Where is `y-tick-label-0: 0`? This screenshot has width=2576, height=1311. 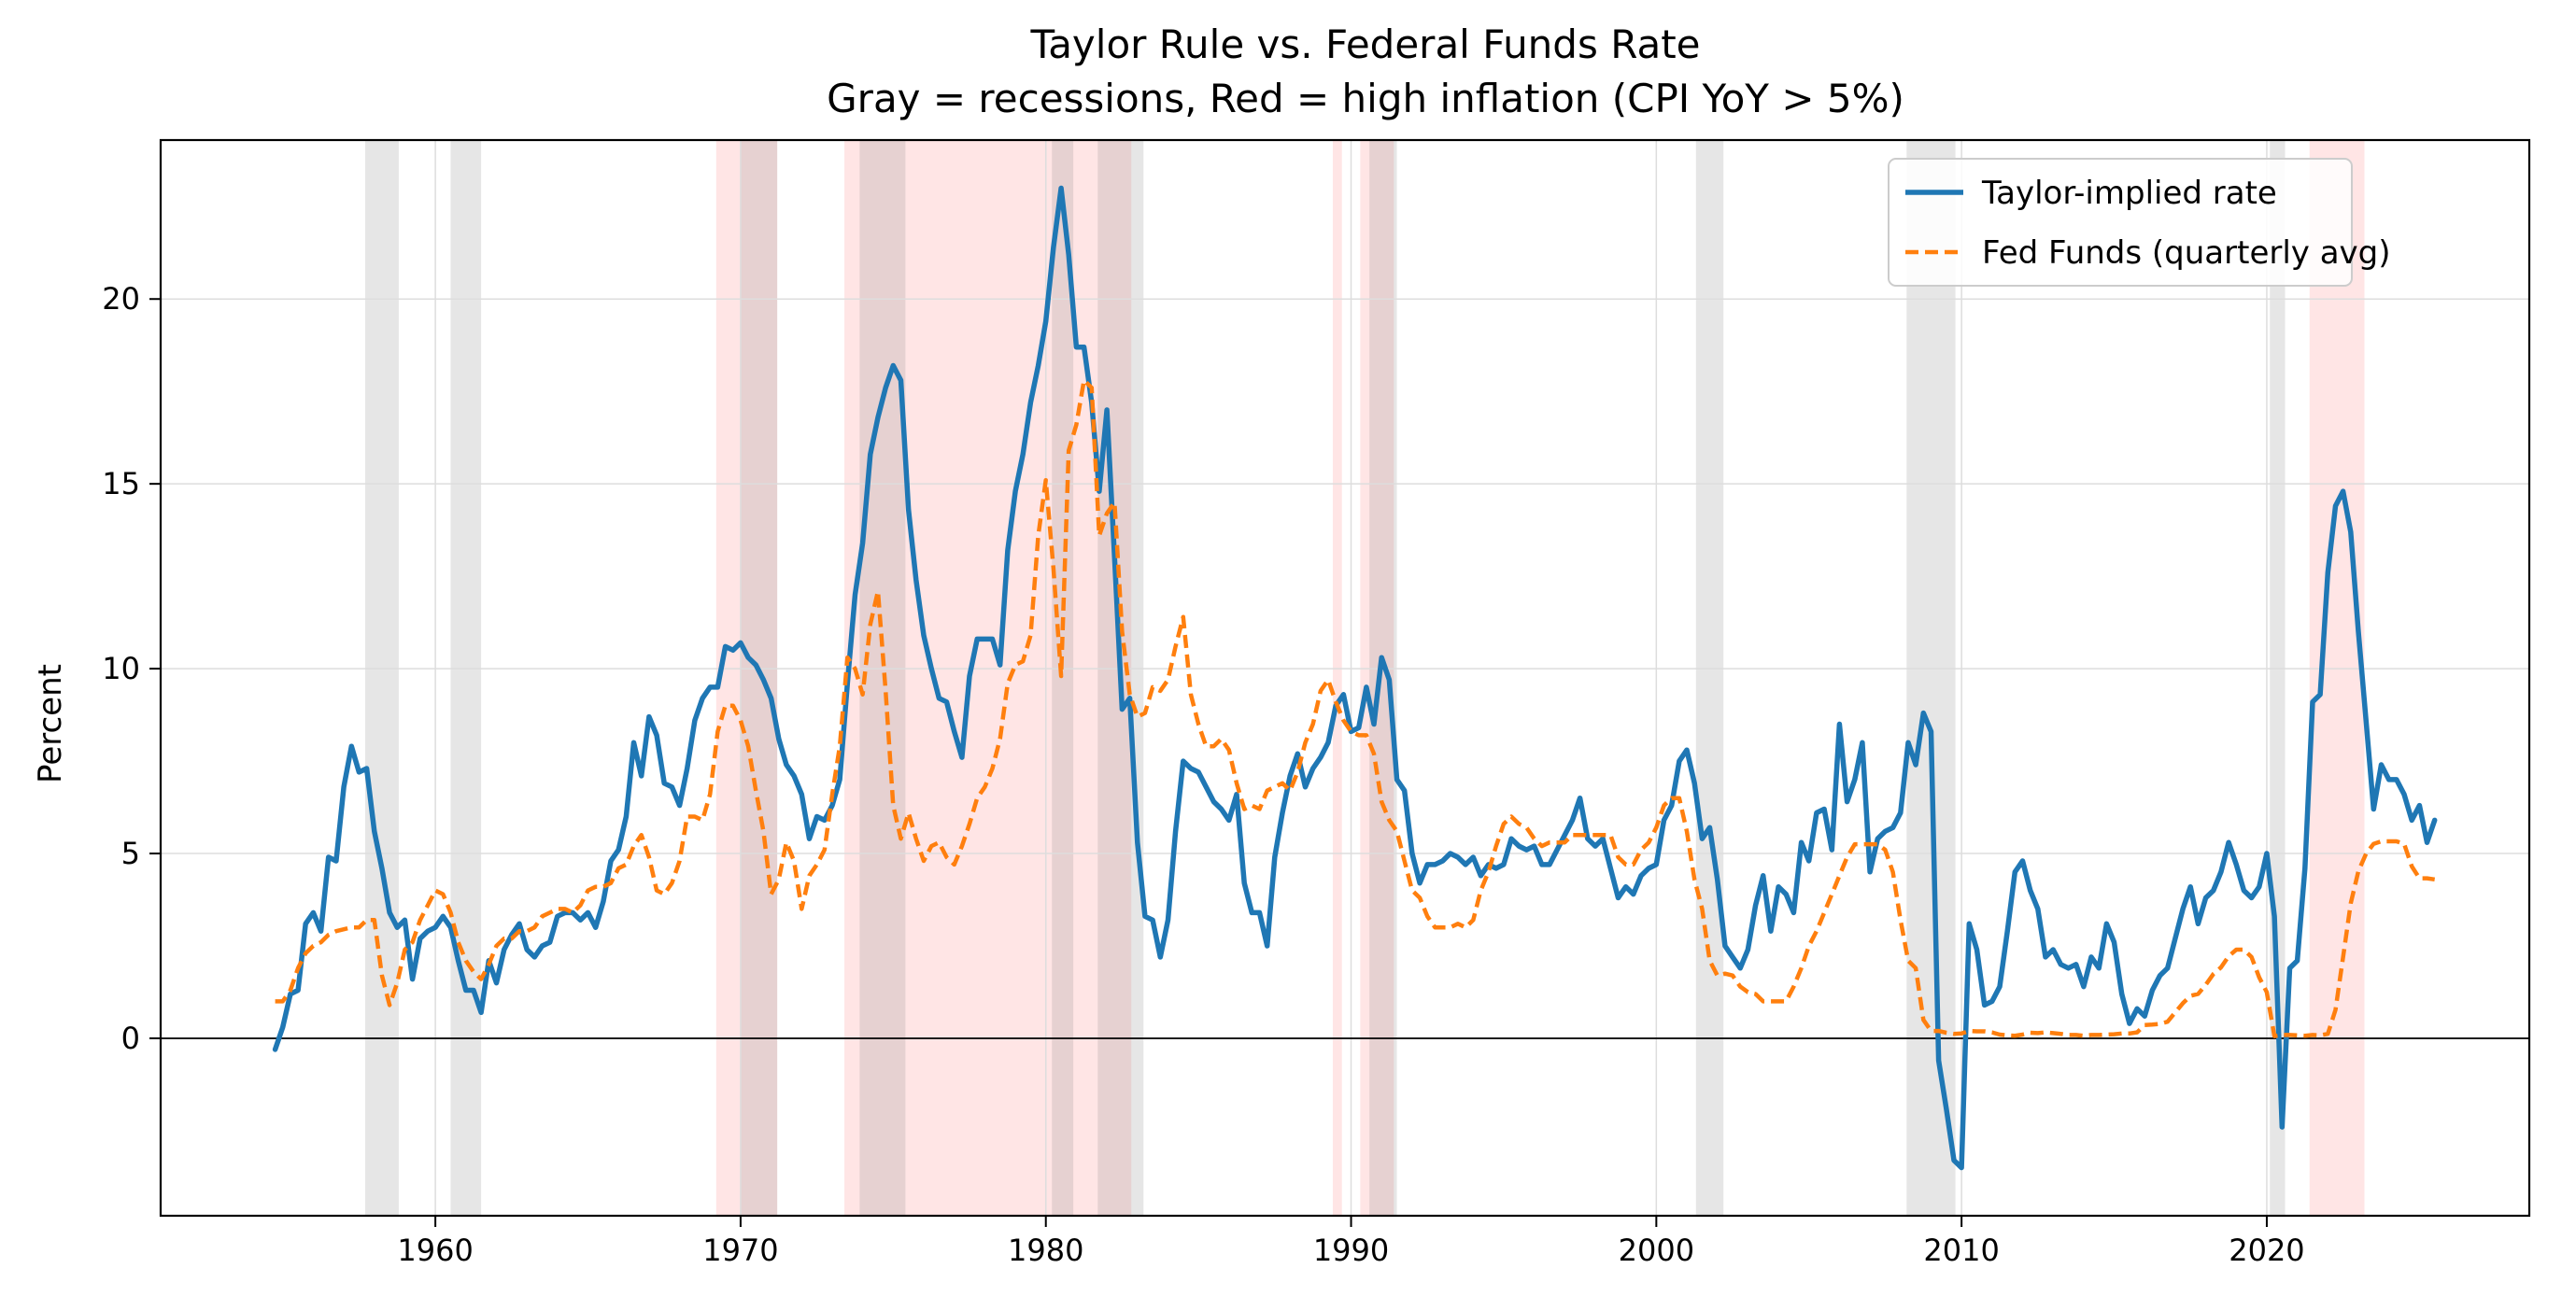
y-tick-label-0: 0 is located at coordinates (130, 1039).